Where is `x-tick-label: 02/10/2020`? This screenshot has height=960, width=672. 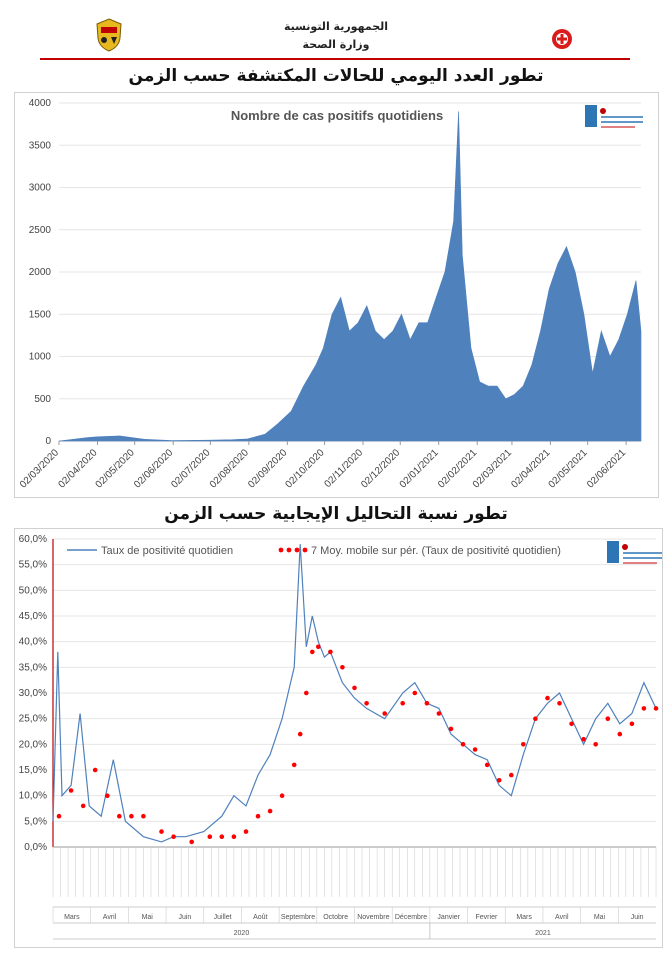 x-tick-label: 02/10/2020 is located at coordinates (305, 468).